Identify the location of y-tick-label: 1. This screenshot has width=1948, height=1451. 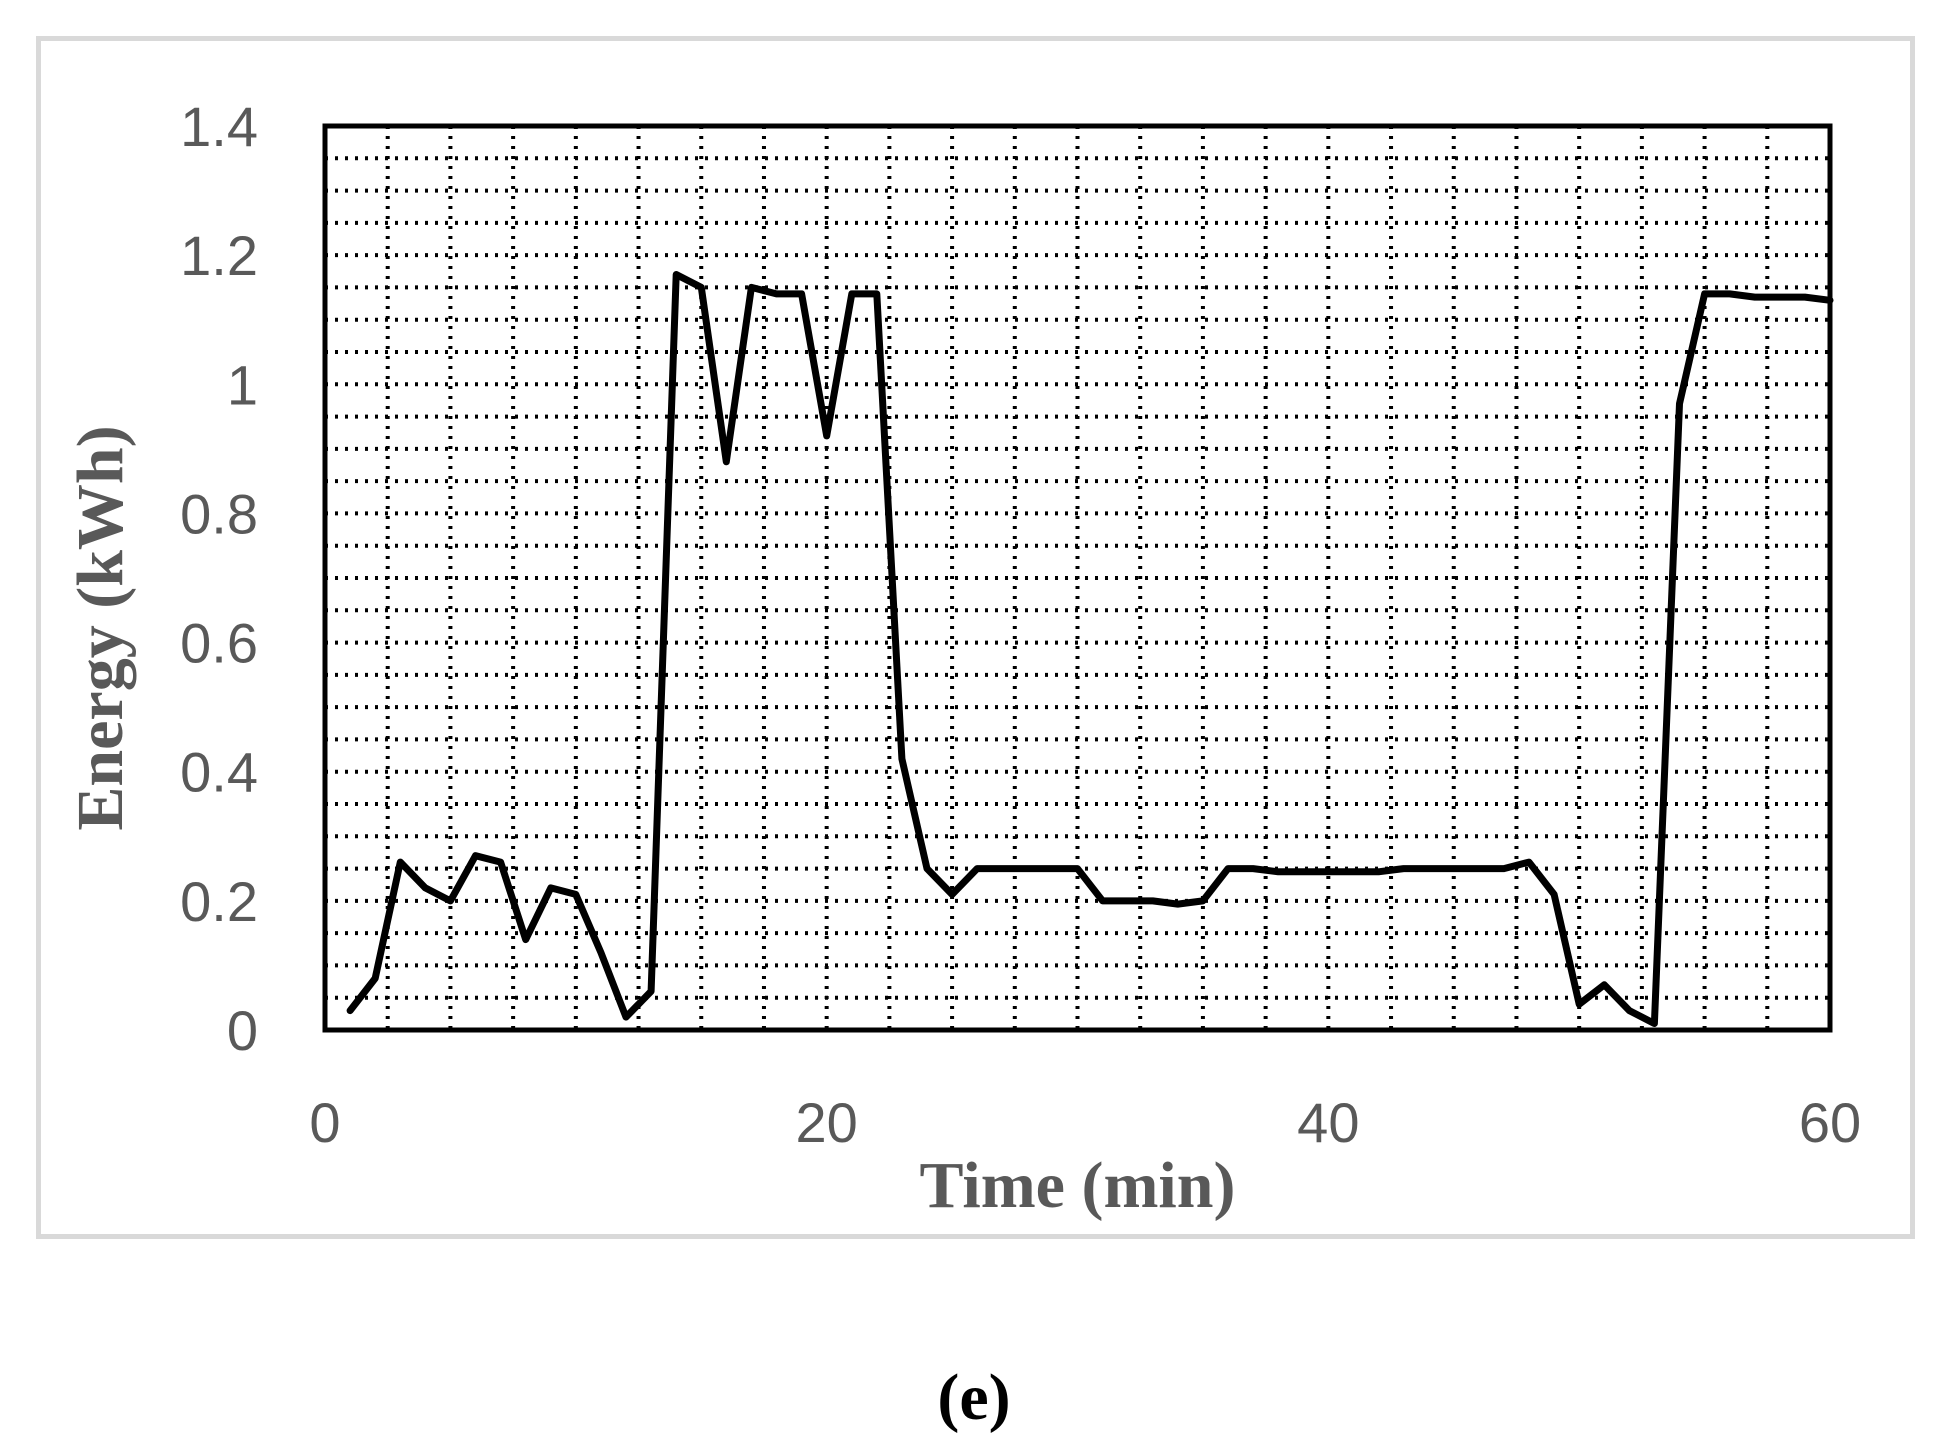
(242, 384).